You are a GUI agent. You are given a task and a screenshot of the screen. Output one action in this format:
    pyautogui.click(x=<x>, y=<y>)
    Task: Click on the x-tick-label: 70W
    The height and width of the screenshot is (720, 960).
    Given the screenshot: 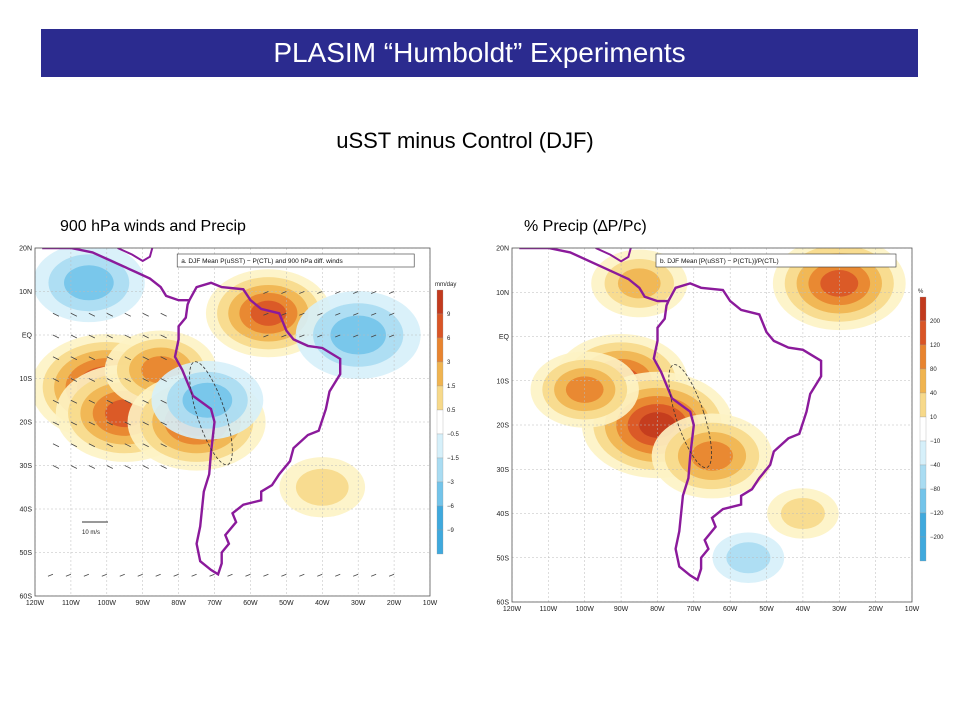 What is the action you would take?
    pyautogui.click(x=694, y=609)
    